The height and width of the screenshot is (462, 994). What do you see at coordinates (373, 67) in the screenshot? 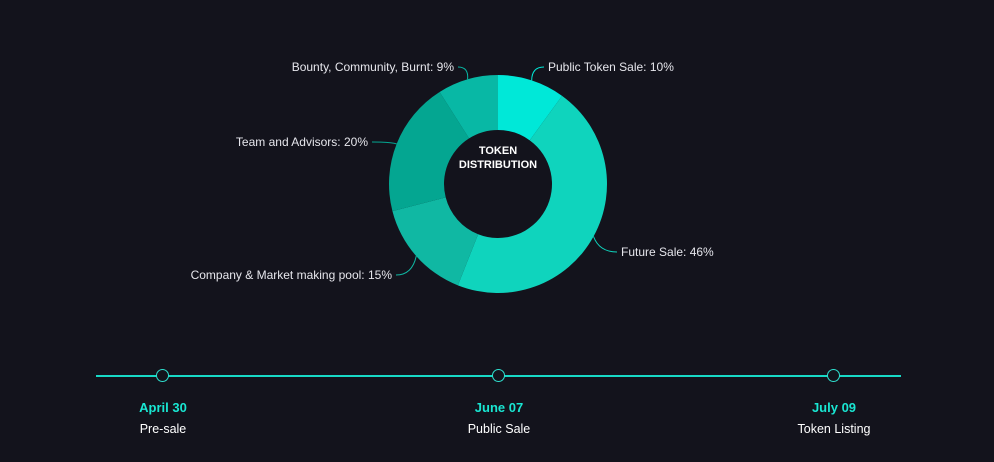
I see `slice-label: Bounty, Community, Burnt: 9%` at bounding box center [373, 67].